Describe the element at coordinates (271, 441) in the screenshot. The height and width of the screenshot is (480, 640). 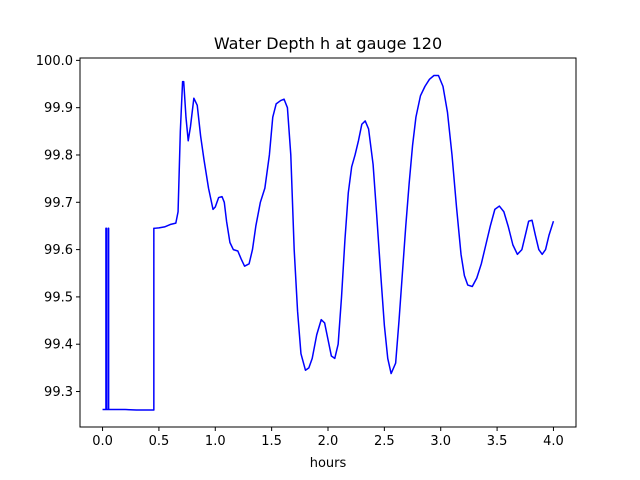
I see `x-tick-label: 1.5` at that location.